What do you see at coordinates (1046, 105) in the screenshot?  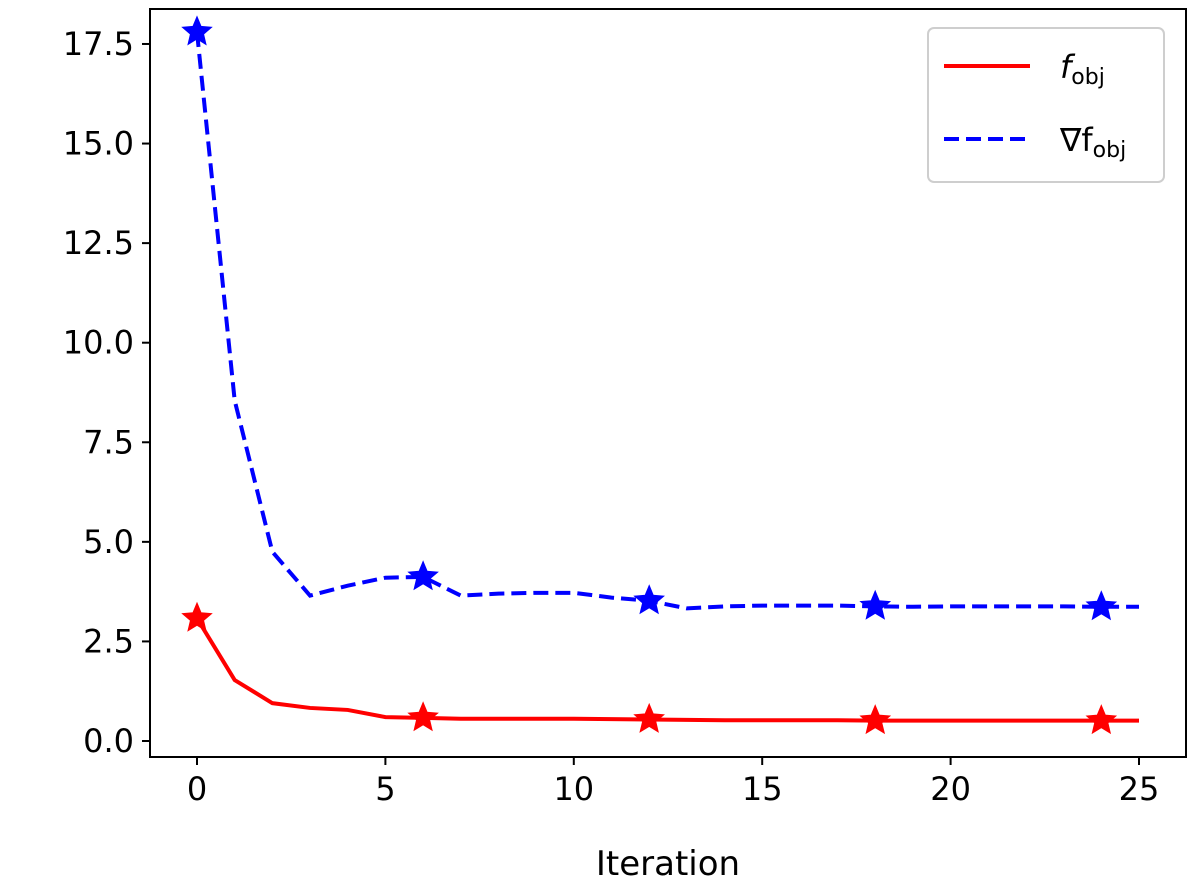 I see `legend: fobj ∇fobj` at bounding box center [1046, 105].